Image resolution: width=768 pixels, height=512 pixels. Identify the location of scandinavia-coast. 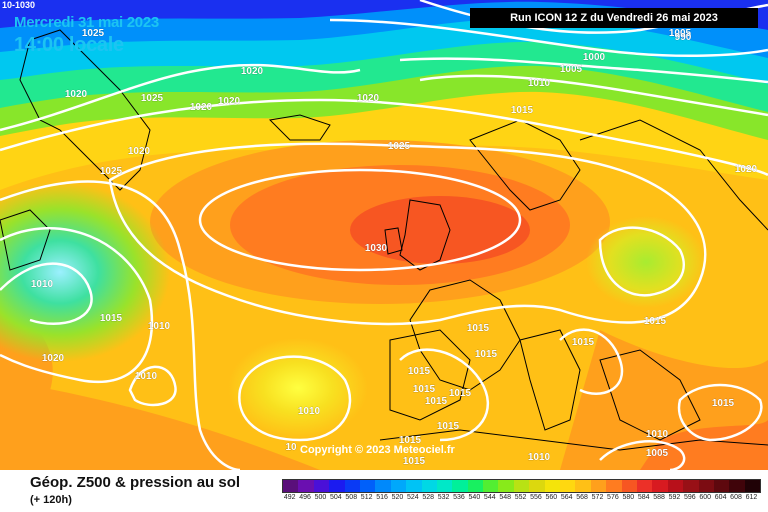
(525, 165).